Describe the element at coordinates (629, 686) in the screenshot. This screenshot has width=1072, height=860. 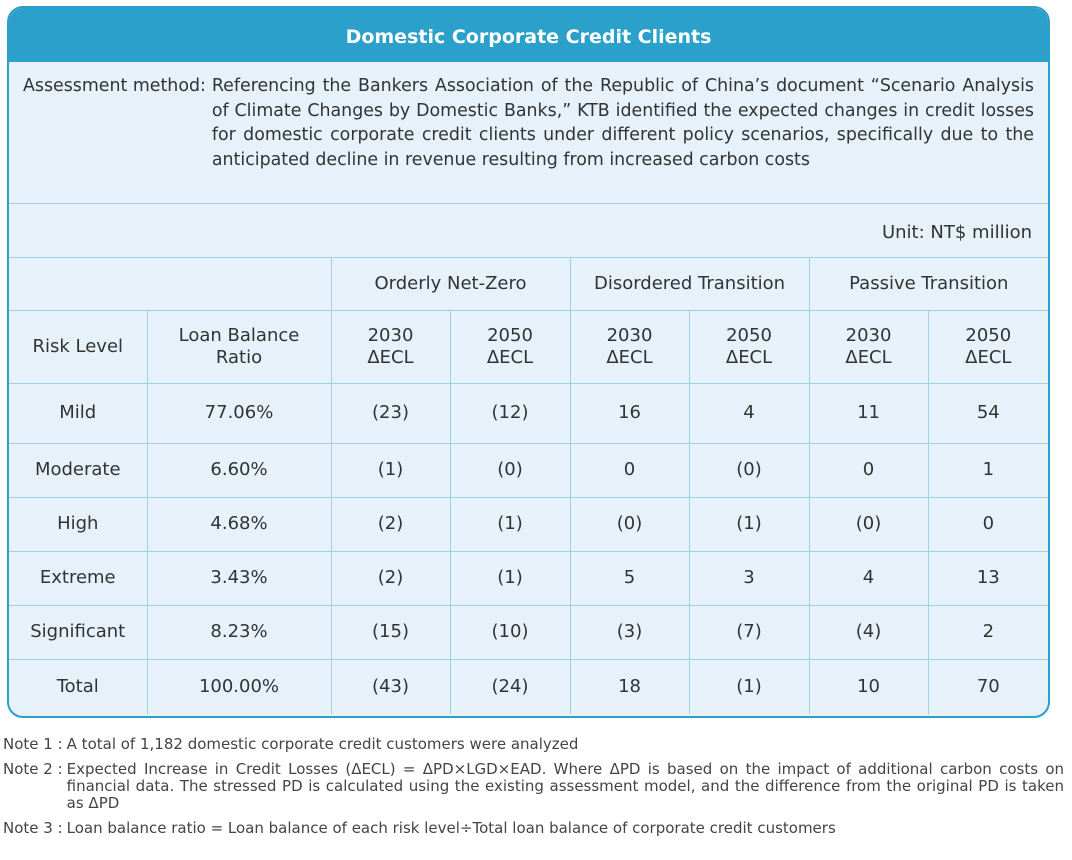
I see `value-cell: 18` at that location.